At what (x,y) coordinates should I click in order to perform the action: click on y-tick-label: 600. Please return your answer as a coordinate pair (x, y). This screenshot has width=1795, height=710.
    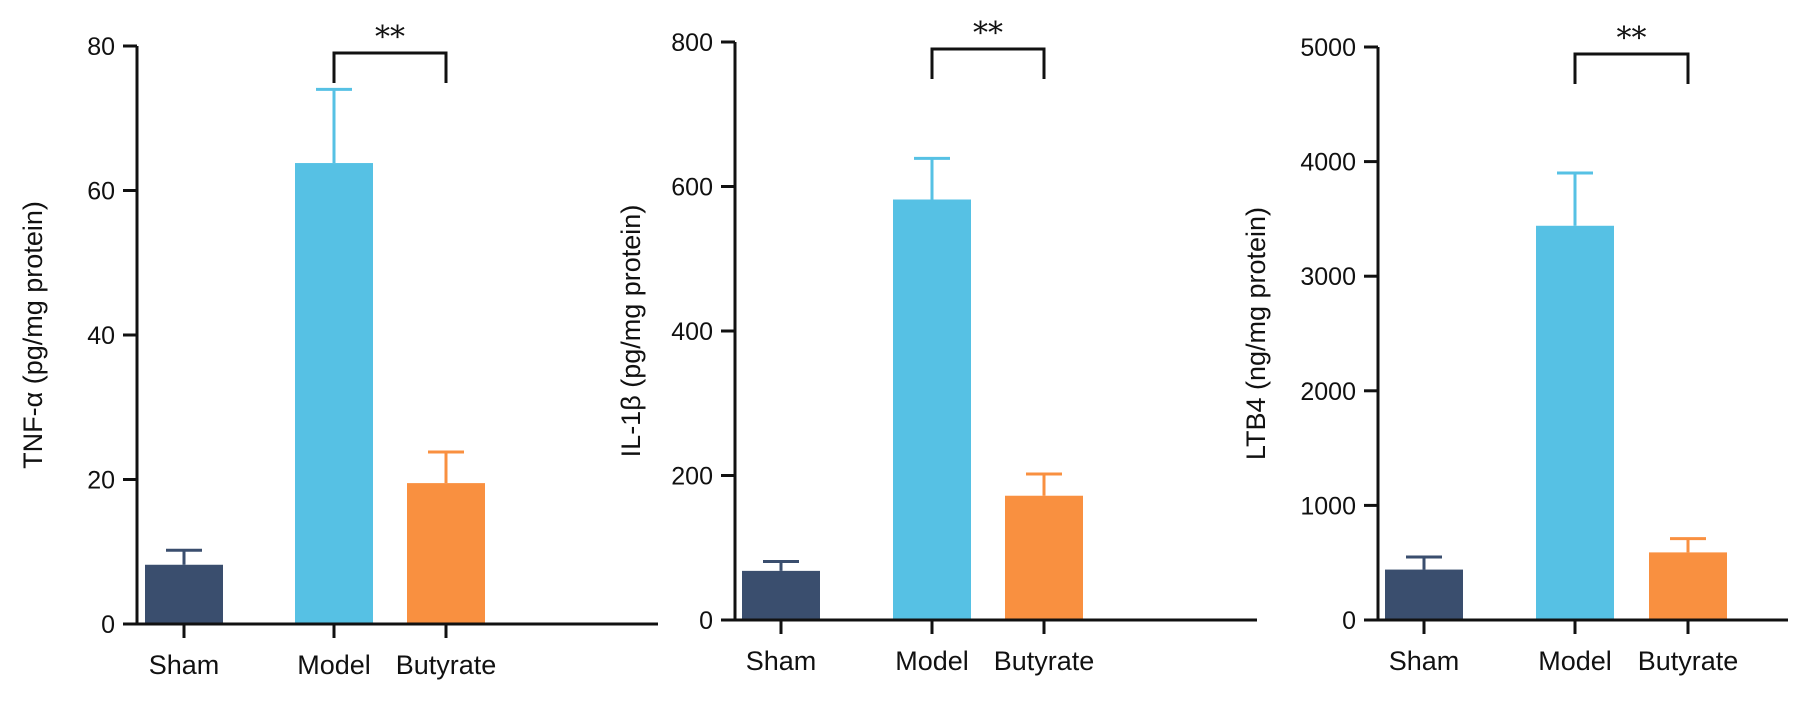
    Looking at the image, I should click on (692, 188).